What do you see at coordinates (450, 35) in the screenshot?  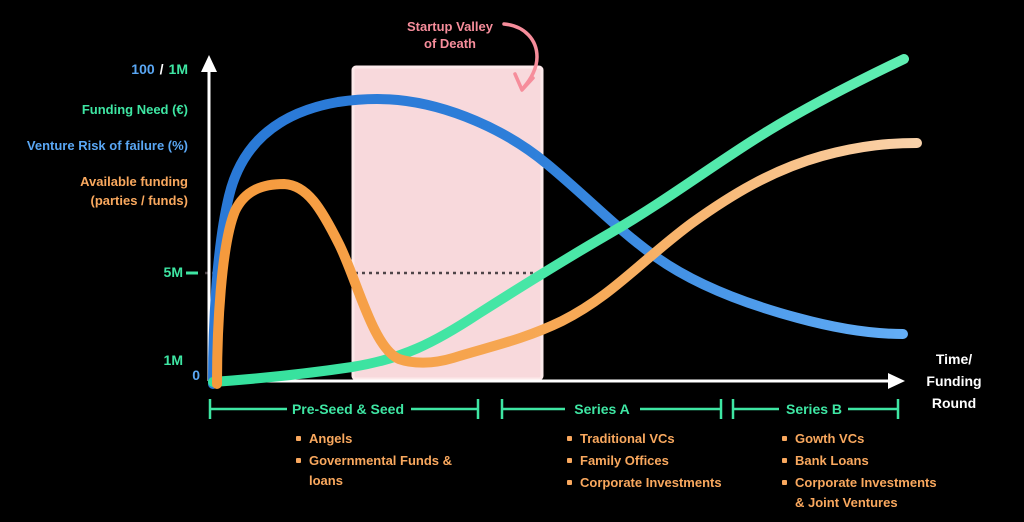 I see `valley-annotation-label: Startup Valley of Death` at bounding box center [450, 35].